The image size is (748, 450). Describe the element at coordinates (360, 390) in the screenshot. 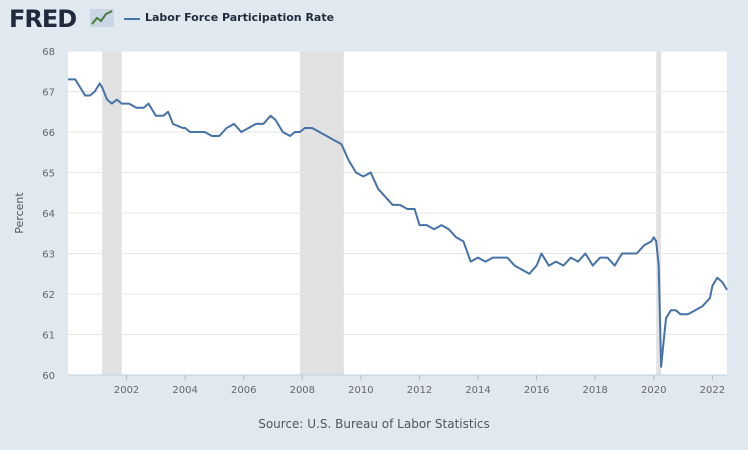

I see `x-tick-label: 2010` at that location.